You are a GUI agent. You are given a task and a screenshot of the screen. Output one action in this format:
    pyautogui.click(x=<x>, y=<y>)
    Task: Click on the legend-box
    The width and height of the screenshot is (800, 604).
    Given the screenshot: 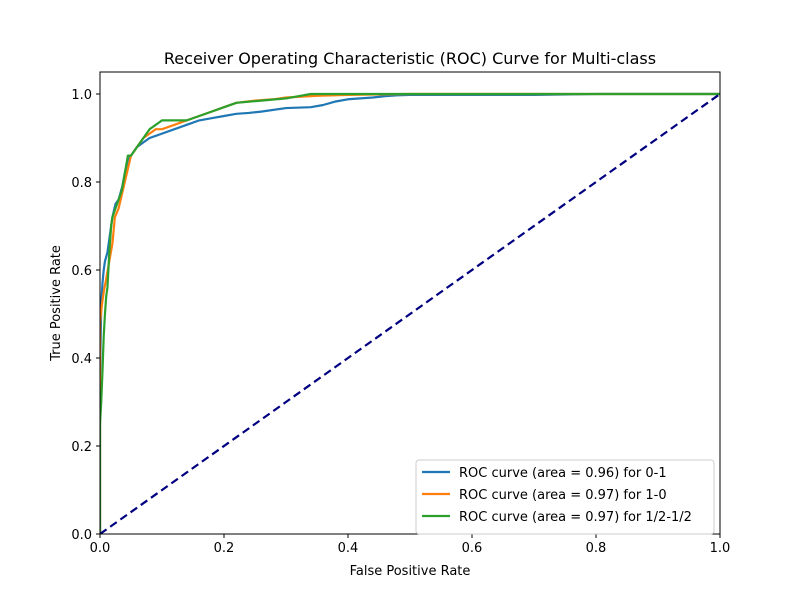 What is the action you would take?
    pyautogui.click(x=565, y=497)
    